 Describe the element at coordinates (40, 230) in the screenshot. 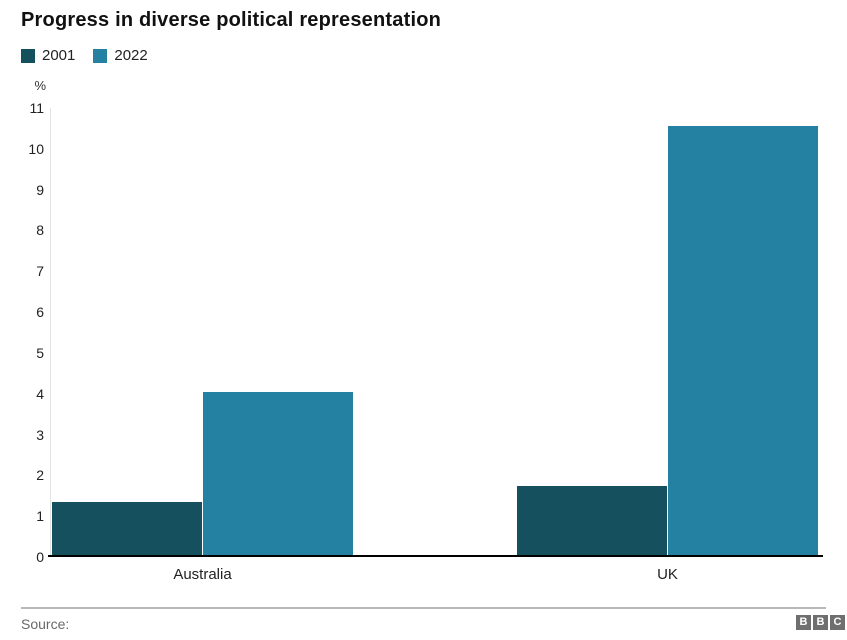

I see `y-tick-label: 8` at that location.